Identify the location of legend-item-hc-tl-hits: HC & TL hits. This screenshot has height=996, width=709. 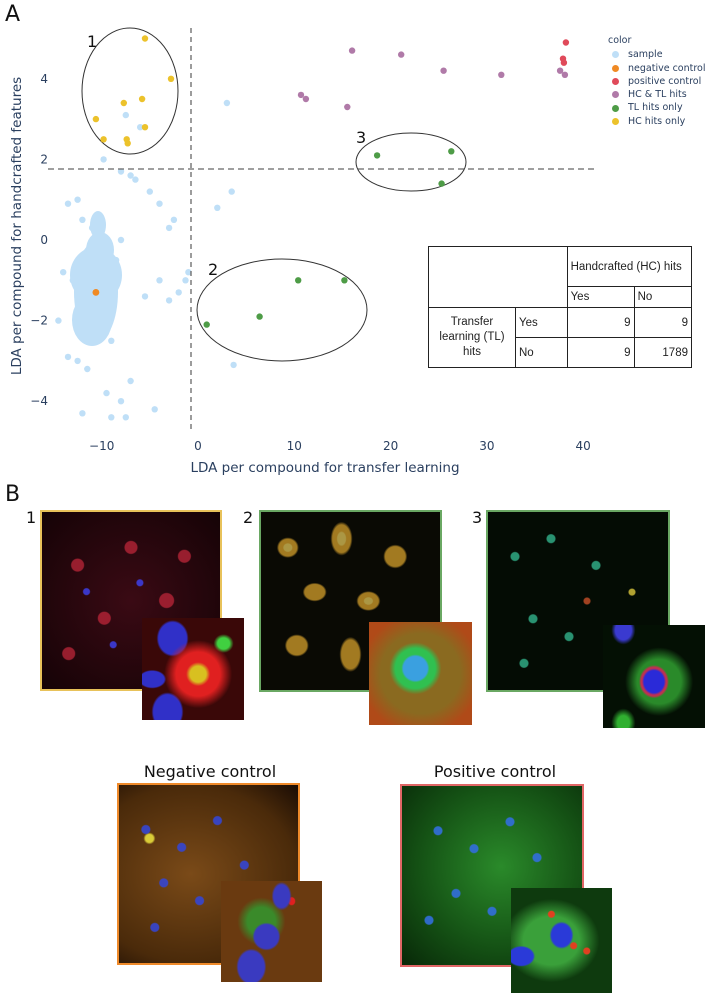
(657, 94).